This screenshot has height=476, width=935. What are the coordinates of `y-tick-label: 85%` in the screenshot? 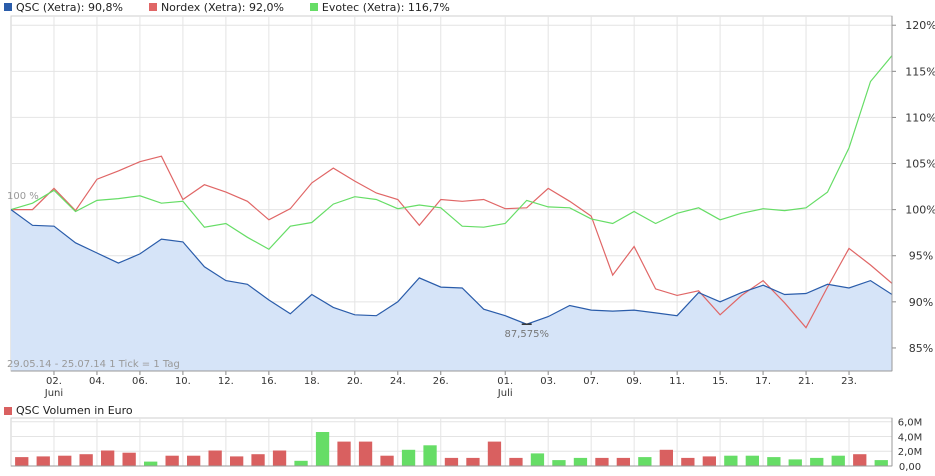 It's located at (921, 348).